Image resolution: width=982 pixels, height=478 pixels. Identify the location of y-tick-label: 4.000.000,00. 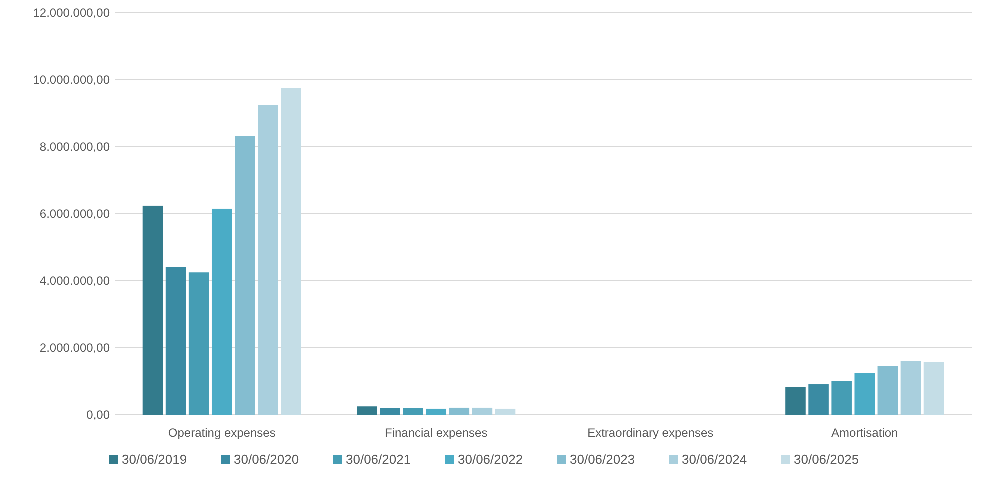
(75, 281).